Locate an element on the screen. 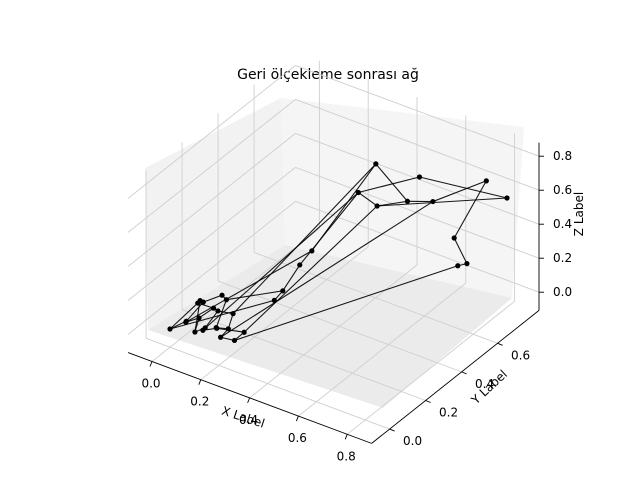  left-pane is located at coordinates (215, 214).